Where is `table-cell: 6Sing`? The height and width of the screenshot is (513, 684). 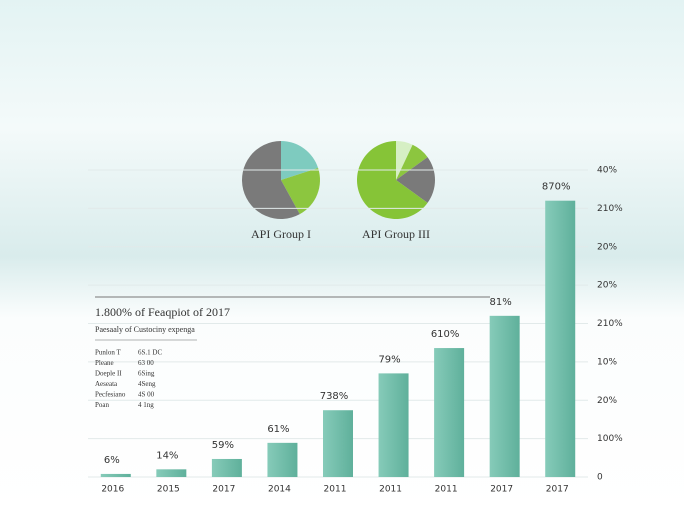 table-cell: 6Sing is located at coordinates (146, 374).